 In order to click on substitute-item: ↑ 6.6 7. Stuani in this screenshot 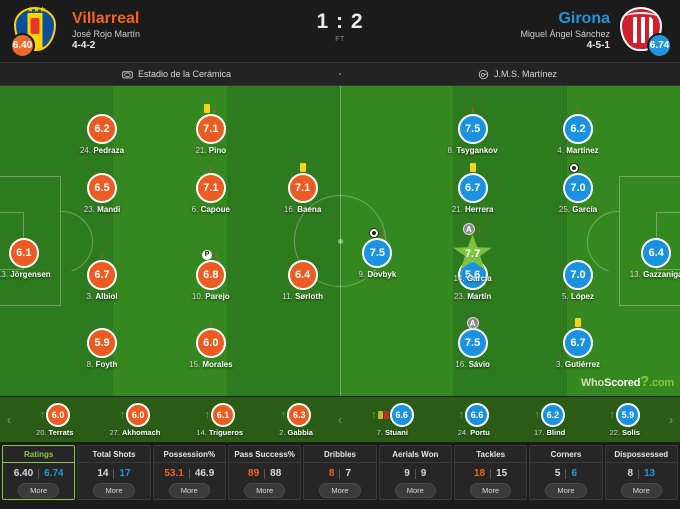, I will do `click(392, 419)`.